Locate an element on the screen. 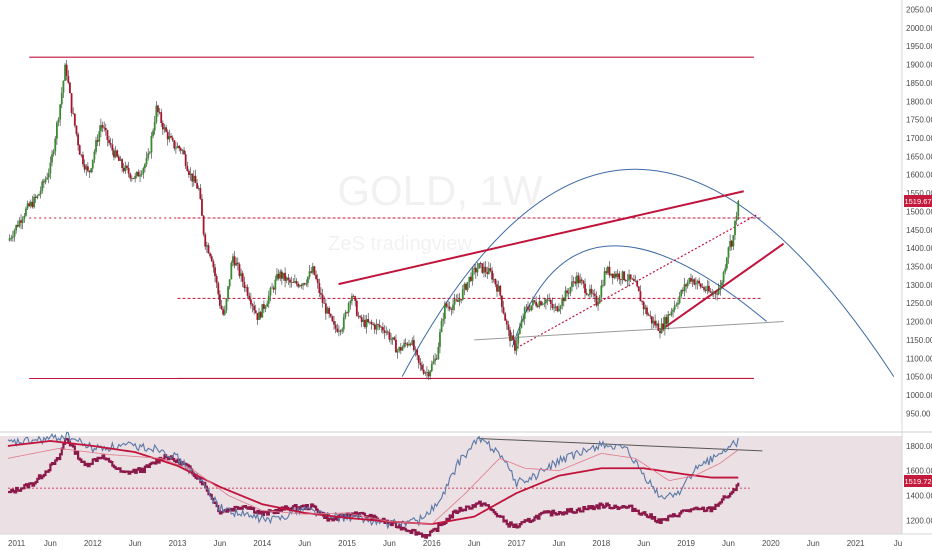 This screenshot has width=932, height=550. time-tick-label: 2015 is located at coordinates (347, 543).